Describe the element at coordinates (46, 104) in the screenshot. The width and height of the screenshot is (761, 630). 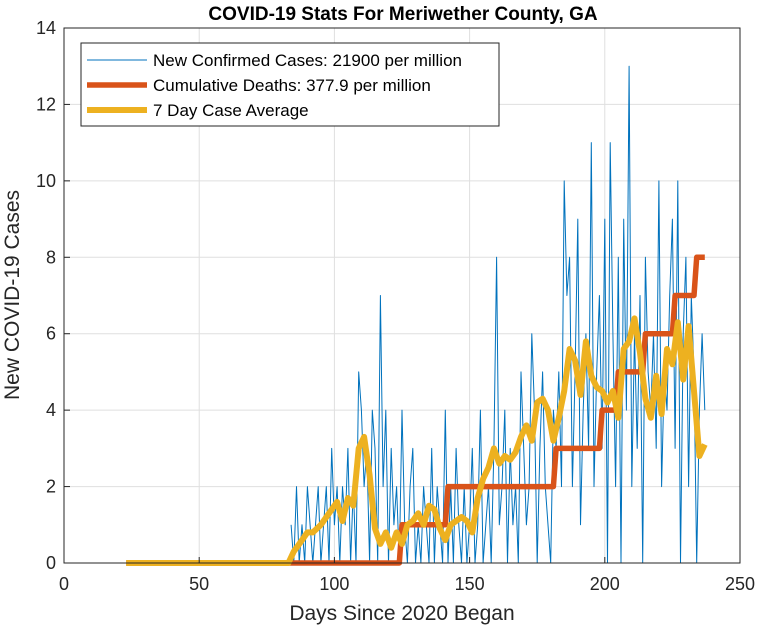
I see `y-tick-label: 12` at that location.